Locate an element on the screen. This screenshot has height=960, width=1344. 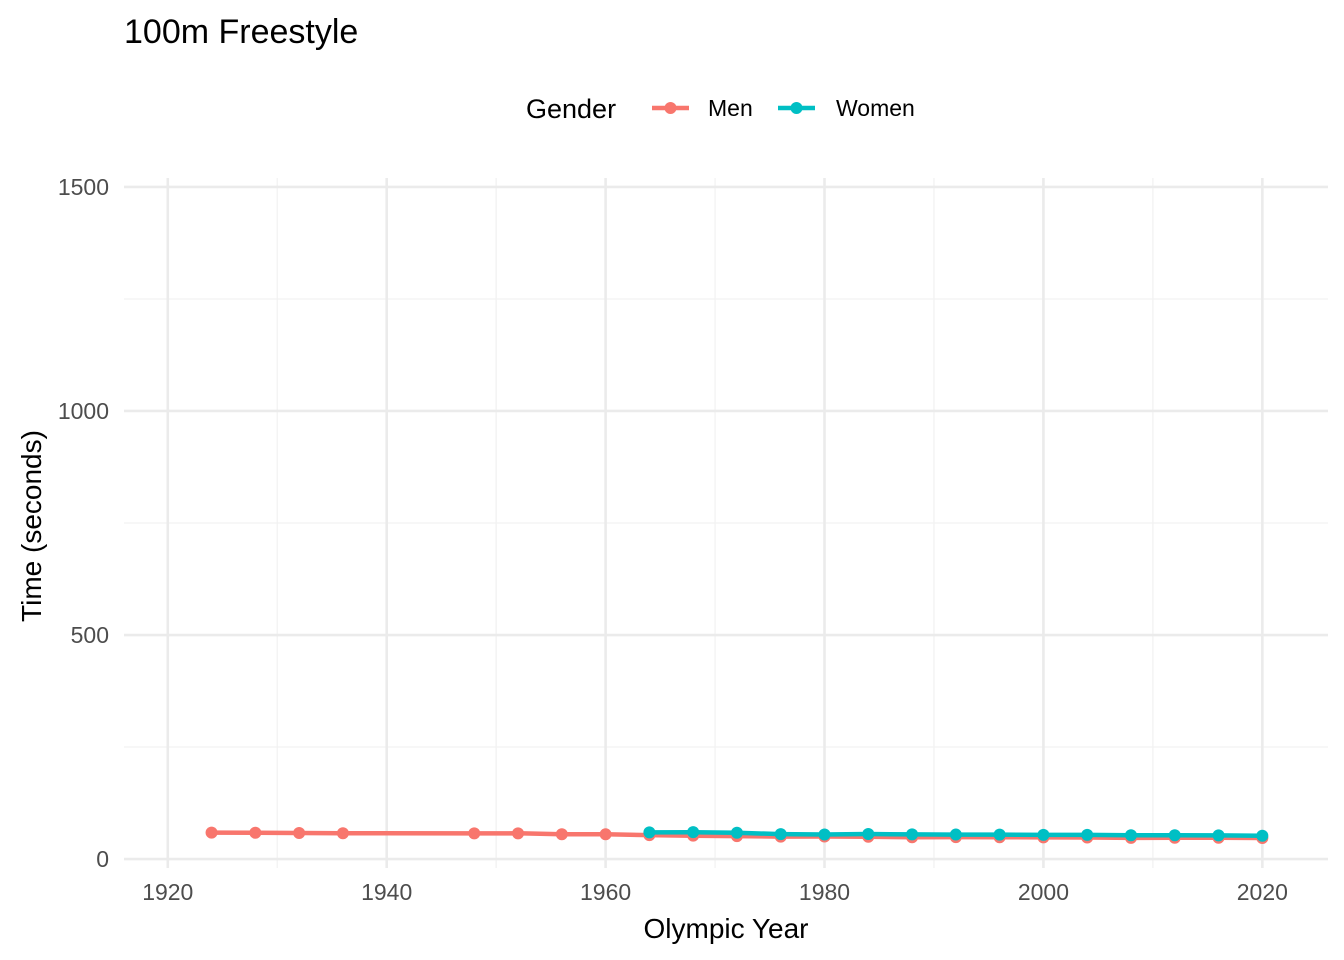
x-tick-label: 1940 is located at coordinates (386, 892).